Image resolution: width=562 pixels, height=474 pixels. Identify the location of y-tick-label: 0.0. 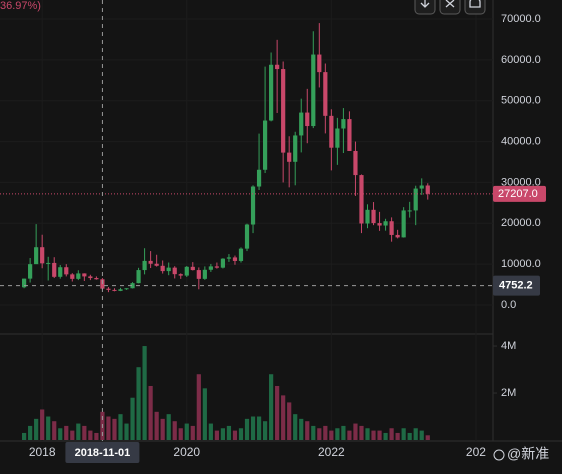
(508, 305).